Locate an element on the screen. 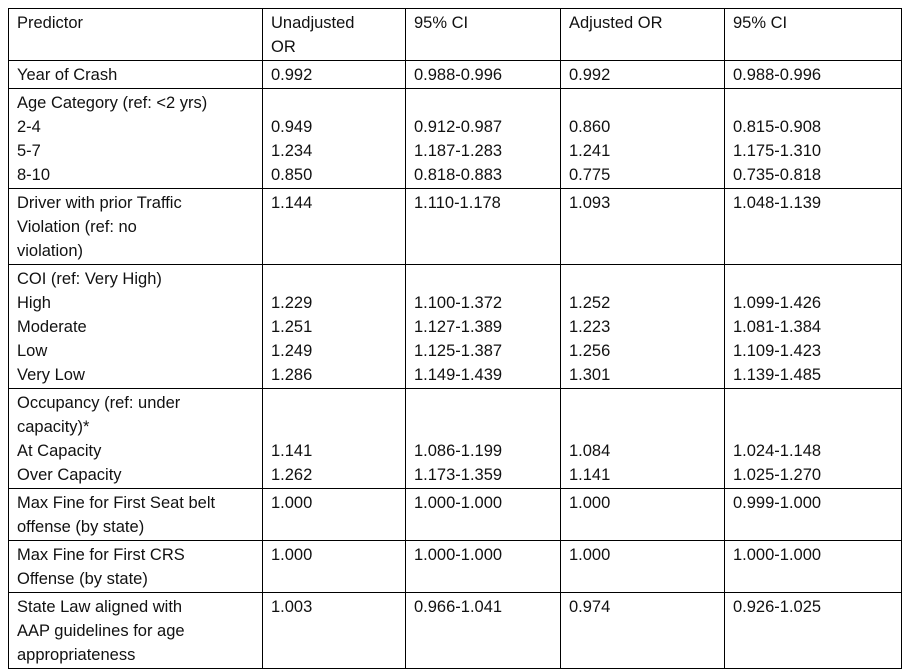 The image size is (909, 669). unadjusted-or-cell: 1.144 is located at coordinates (334, 226).